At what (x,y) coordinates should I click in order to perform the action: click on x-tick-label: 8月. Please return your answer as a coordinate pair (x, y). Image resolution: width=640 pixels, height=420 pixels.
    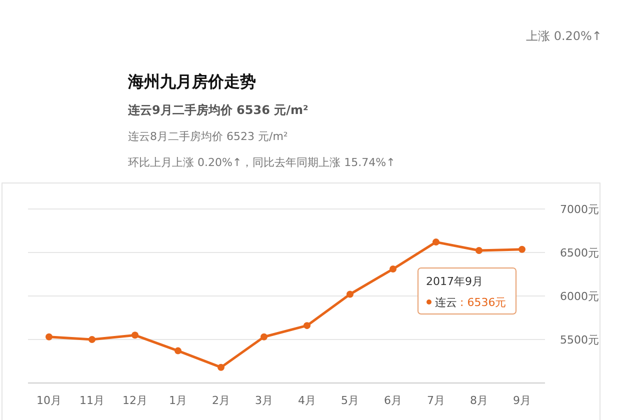
    Looking at the image, I should click on (479, 400).